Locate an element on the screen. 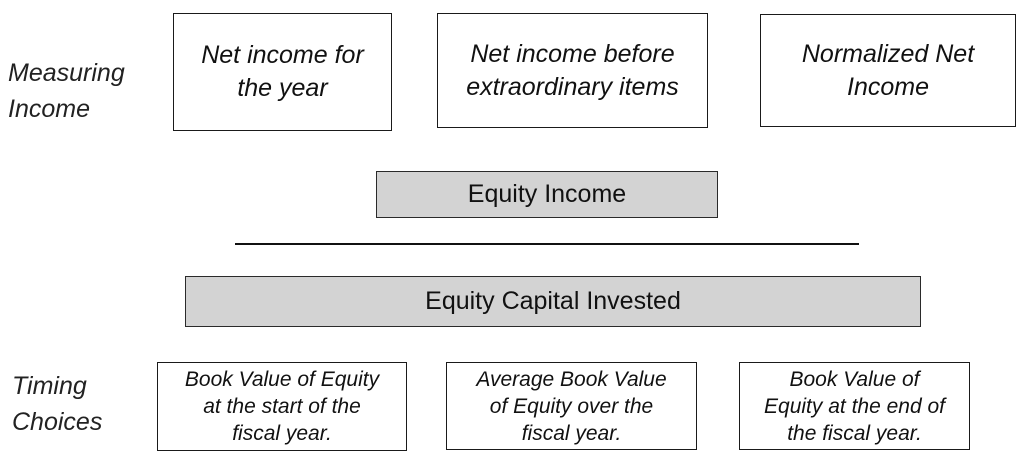  timing-choices-label-line-1: Timing is located at coordinates (49, 386).